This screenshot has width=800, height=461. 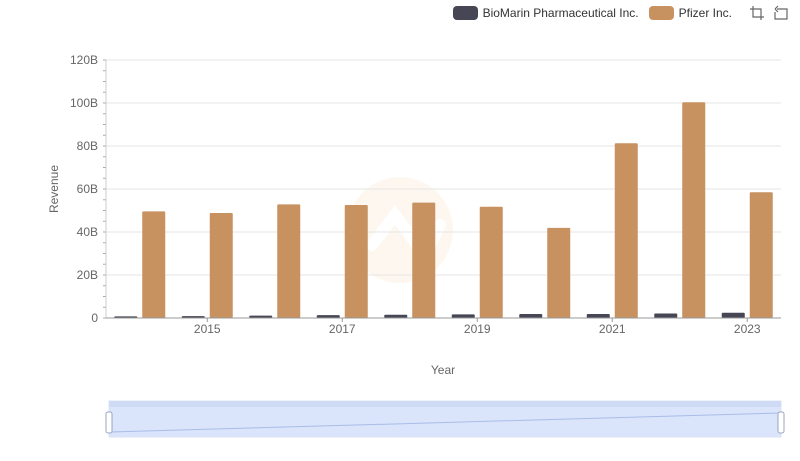 I want to click on y-tick-label: 100B, so click(x=84, y=103).